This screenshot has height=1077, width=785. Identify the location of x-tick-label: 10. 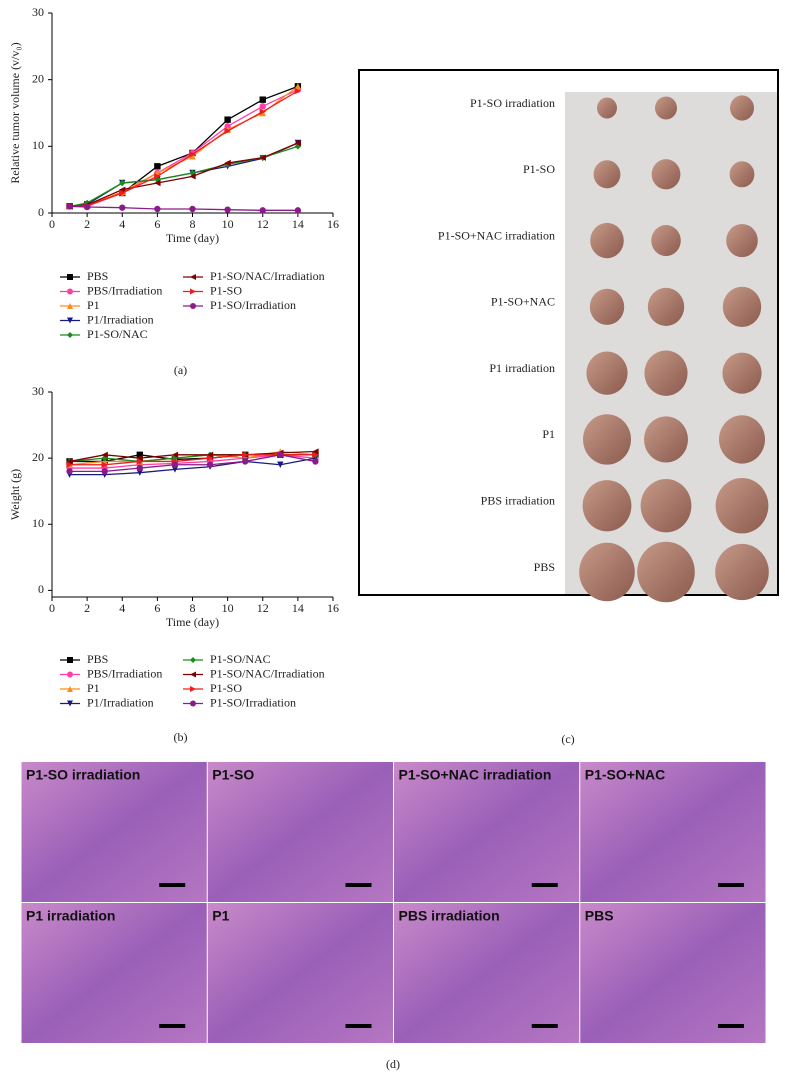
(228, 608).